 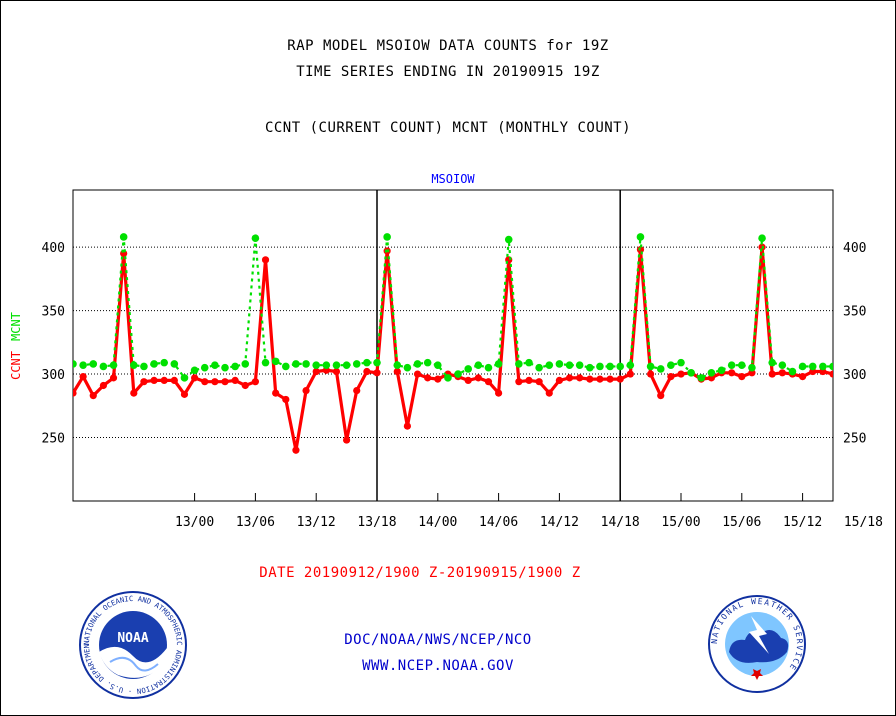 What do you see at coordinates (448, 46) in the screenshot?
I see `chart-title-line1: RAP MODEL MSOIOW DATA COUNTS for 19Z` at bounding box center [448, 46].